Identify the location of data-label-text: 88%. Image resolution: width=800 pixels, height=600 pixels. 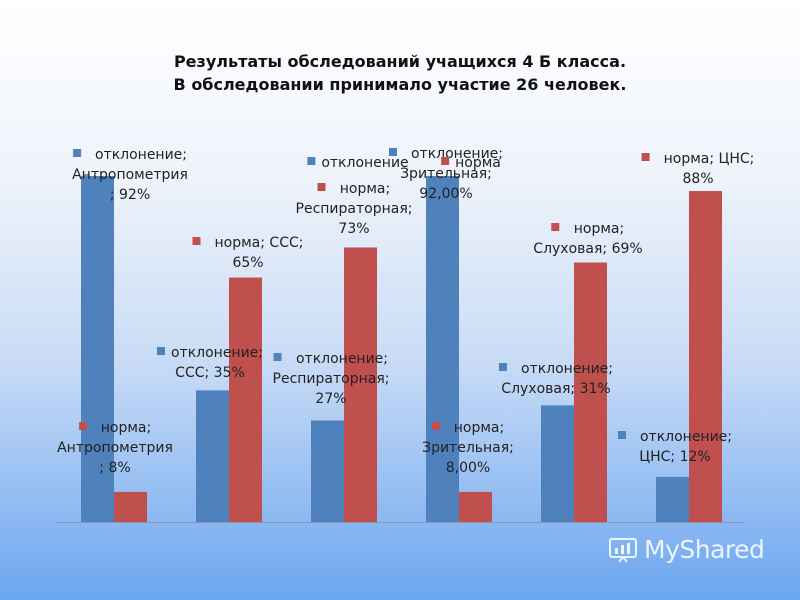
(698, 179).